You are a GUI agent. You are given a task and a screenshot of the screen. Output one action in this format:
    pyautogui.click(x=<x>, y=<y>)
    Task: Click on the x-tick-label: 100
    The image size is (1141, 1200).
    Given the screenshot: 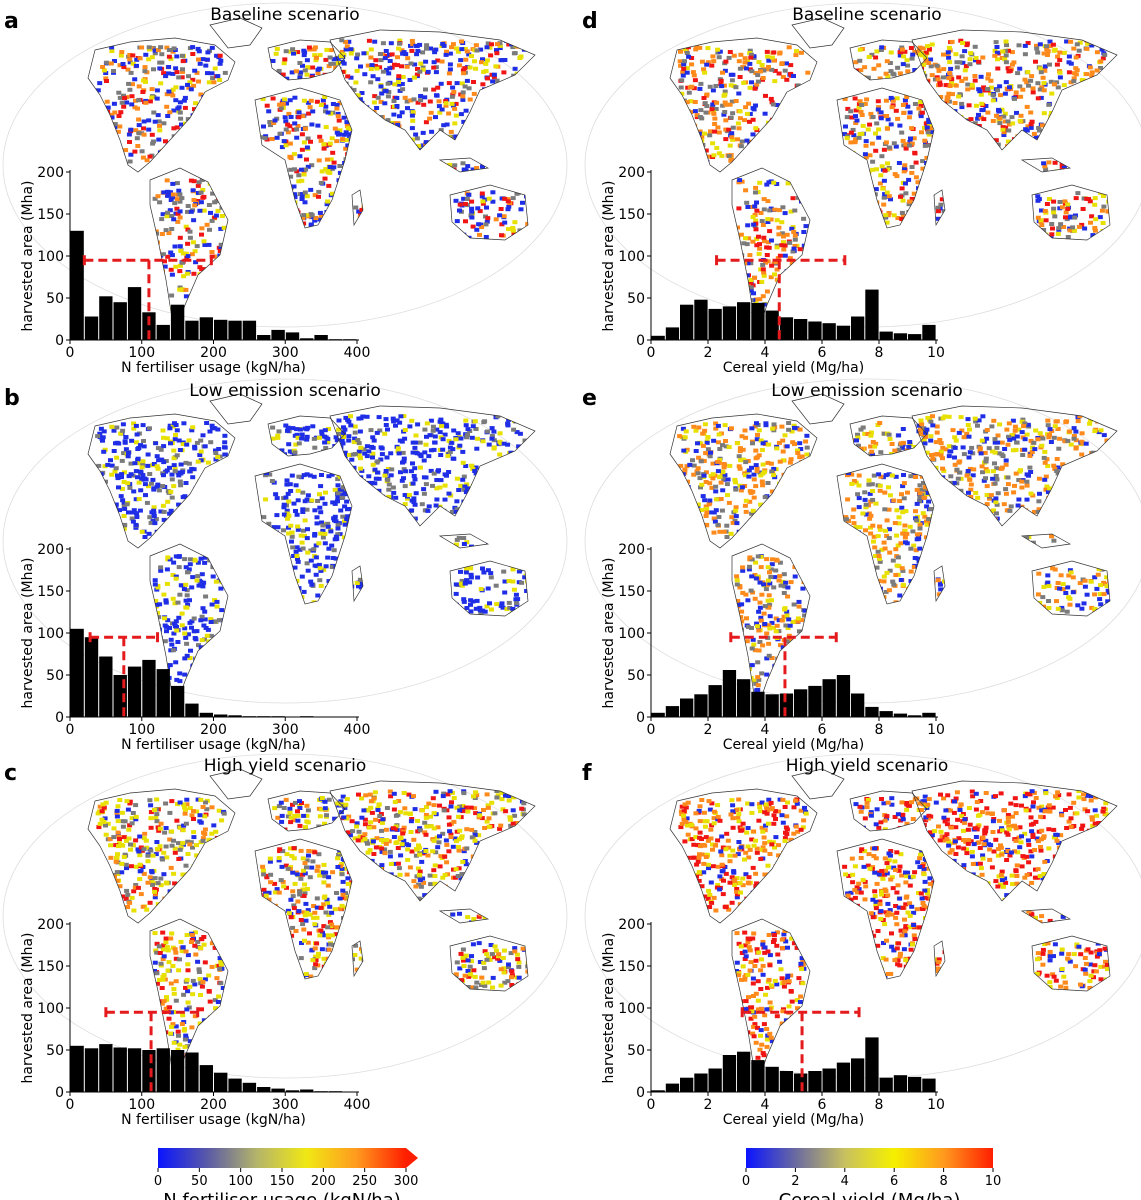 What is the action you would take?
    pyautogui.click(x=141, y=353)
    